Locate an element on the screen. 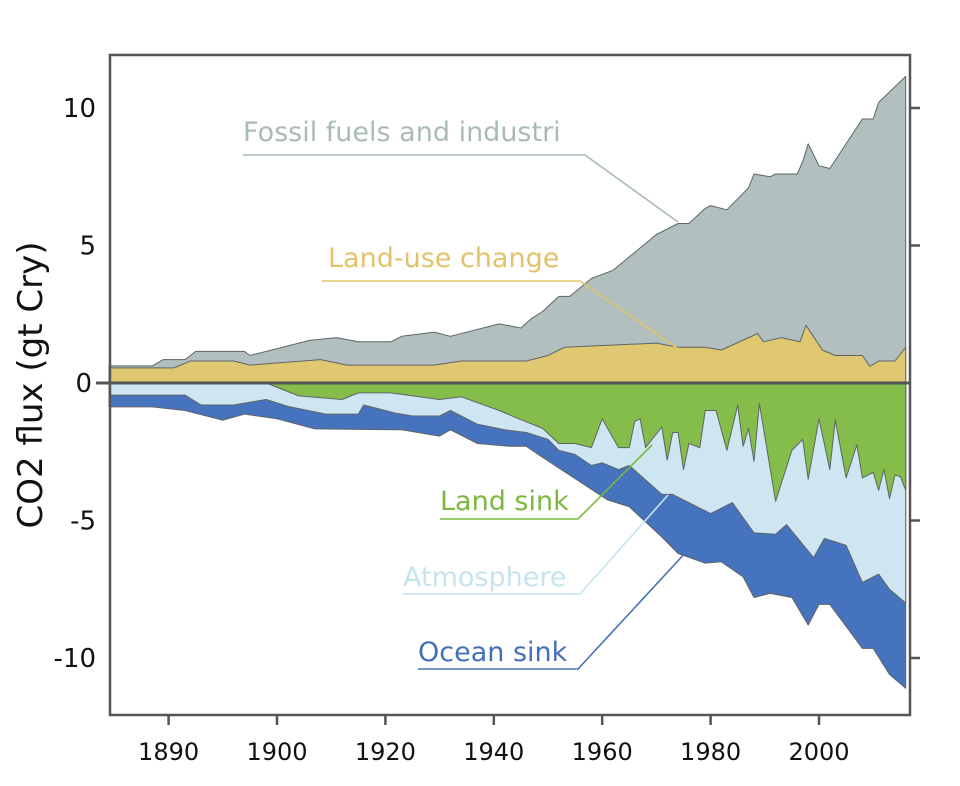 The height and width of the screenshot is (786, 960). x-tick-label: 1890 is located at coordinates (168, 752).